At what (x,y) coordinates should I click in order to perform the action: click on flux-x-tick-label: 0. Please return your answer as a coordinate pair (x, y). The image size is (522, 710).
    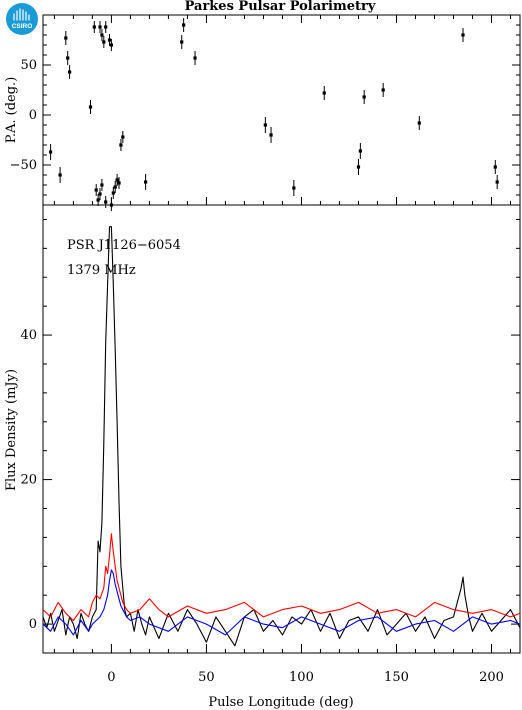
    Looking at the image, I should click on (111, 677).